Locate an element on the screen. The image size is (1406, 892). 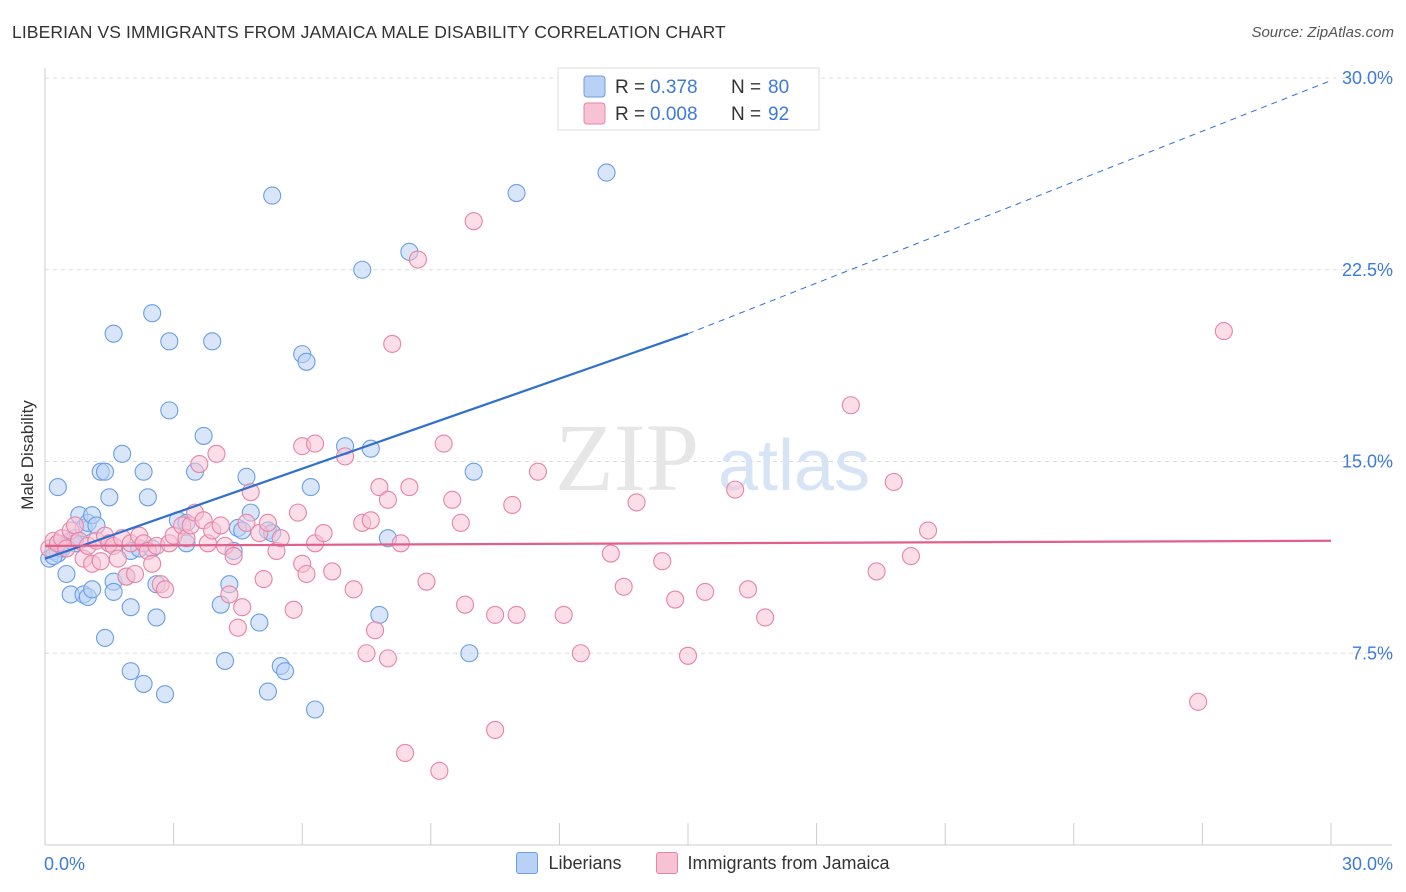
x-tick-label-0: 0.0% is located at coordinates (64, 864).